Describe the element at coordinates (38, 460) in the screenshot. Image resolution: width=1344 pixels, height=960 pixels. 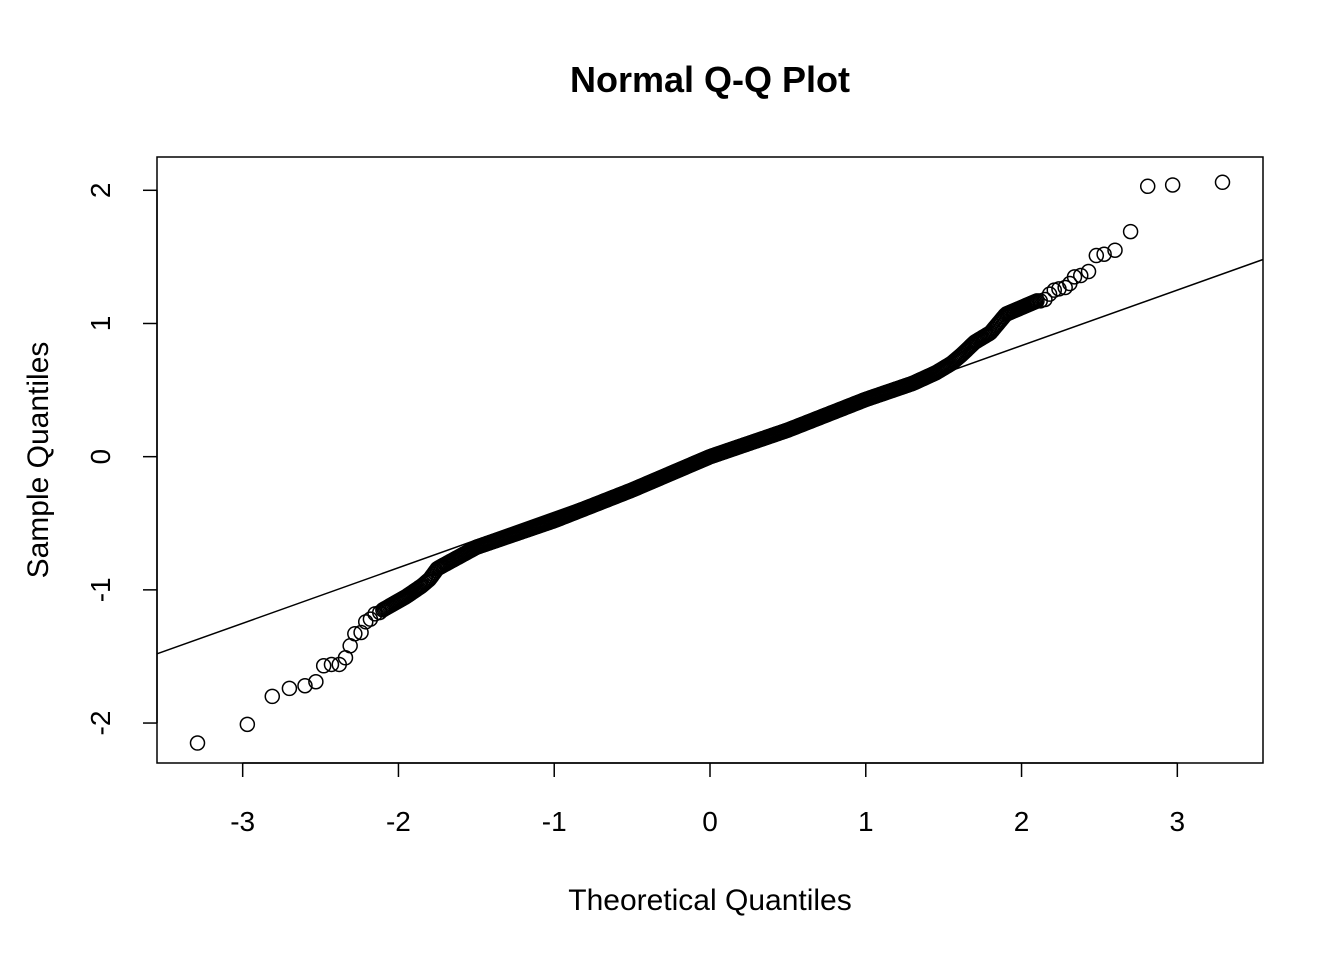
I see `y-axis-label: Sample Quantiles` at that location.